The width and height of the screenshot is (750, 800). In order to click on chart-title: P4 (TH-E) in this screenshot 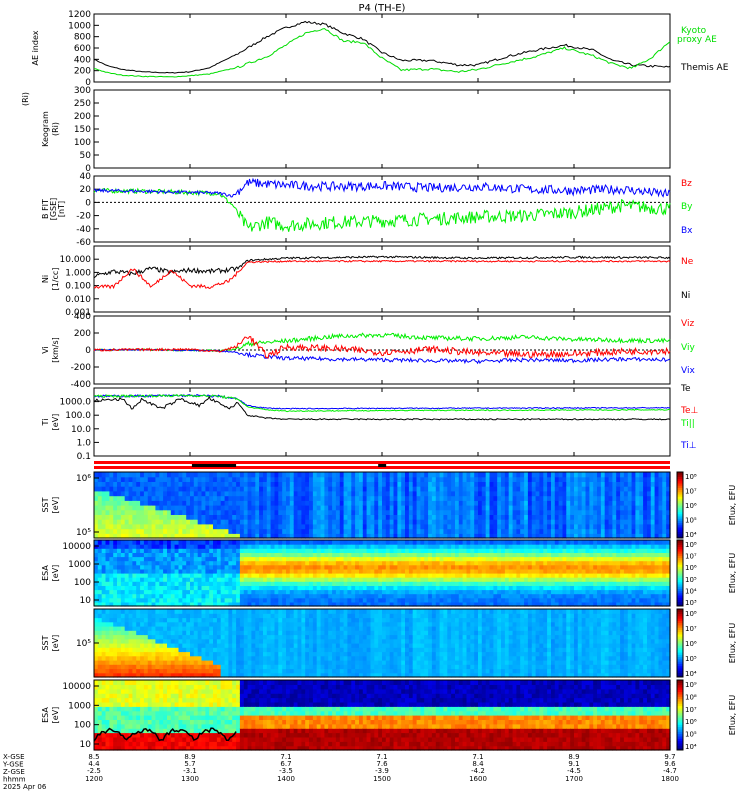, I will do `click(382, 8)`.